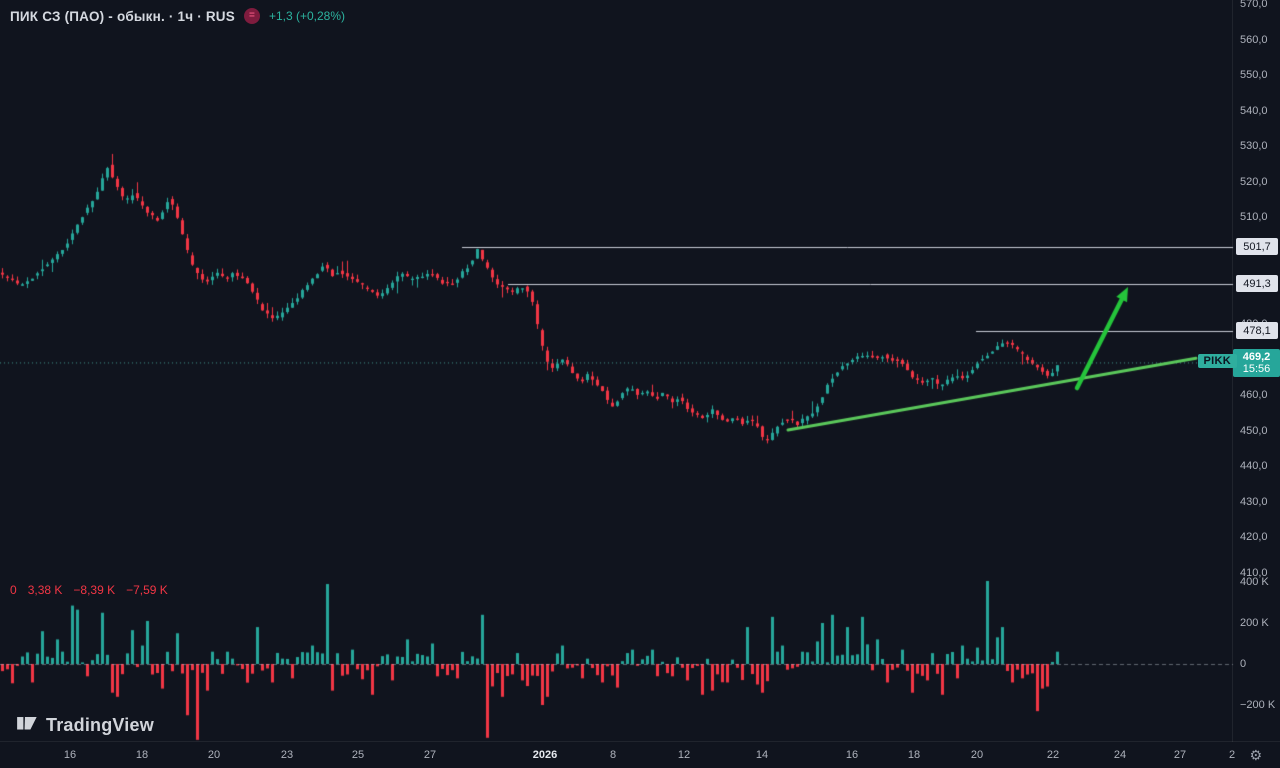  I want to click on price-tick-label: 410,0, so click(1254, 572).